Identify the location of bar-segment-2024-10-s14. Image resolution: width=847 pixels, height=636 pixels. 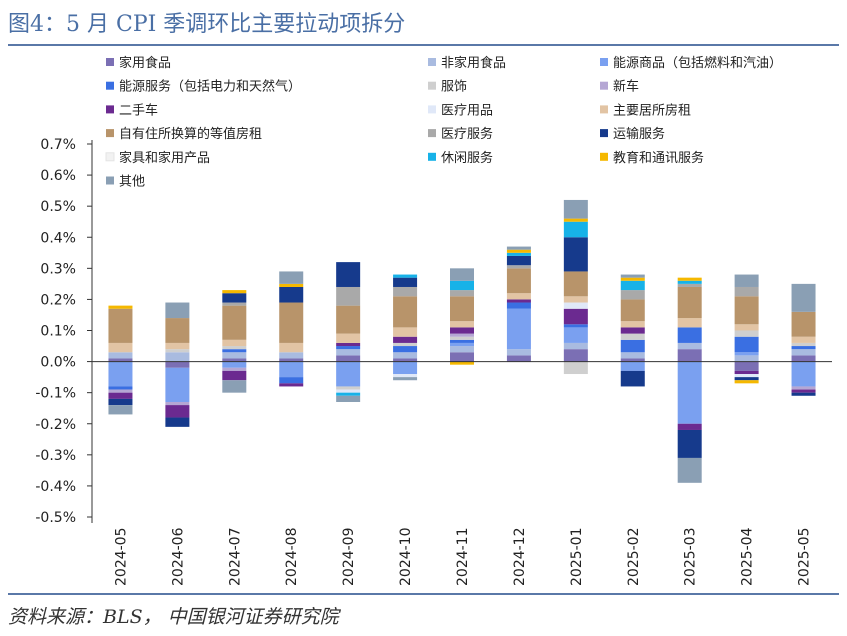
(405, 276).